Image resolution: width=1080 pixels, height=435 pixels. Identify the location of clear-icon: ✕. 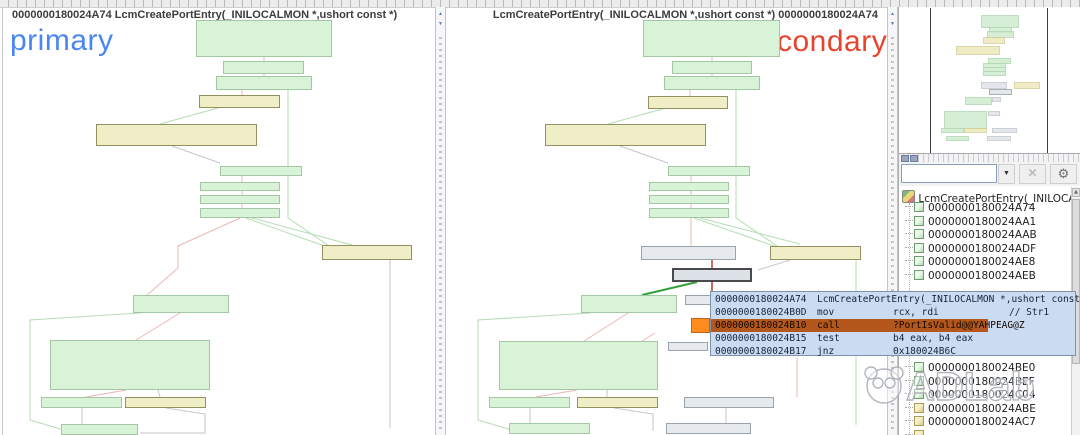
(1032, 174).